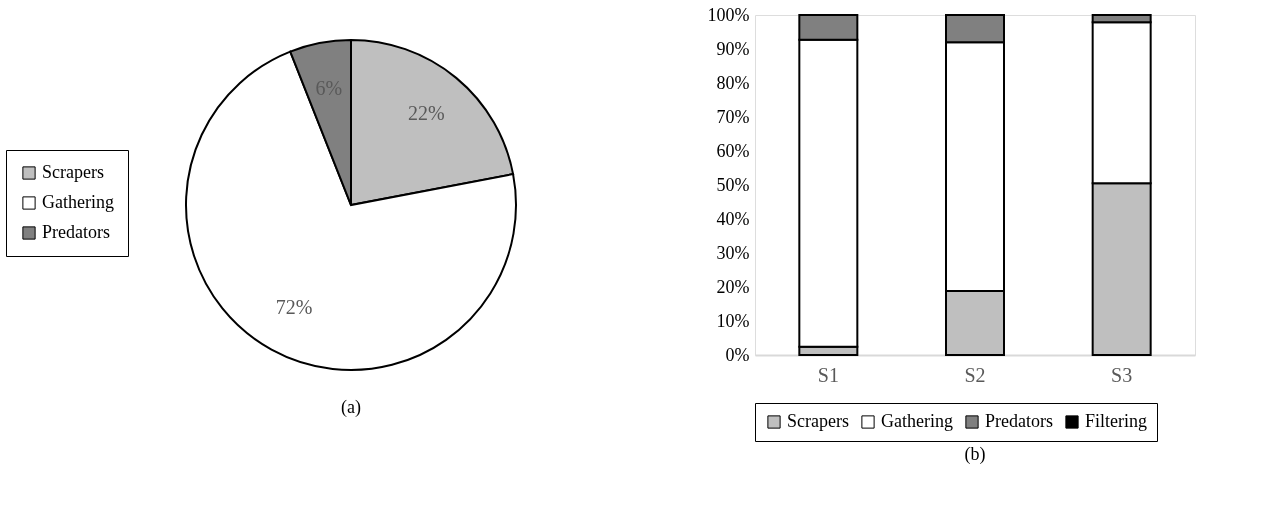 The height and width of the screenshot is (518, 1268). I want to click on y-tick-label: 90%, so click(733, 48).